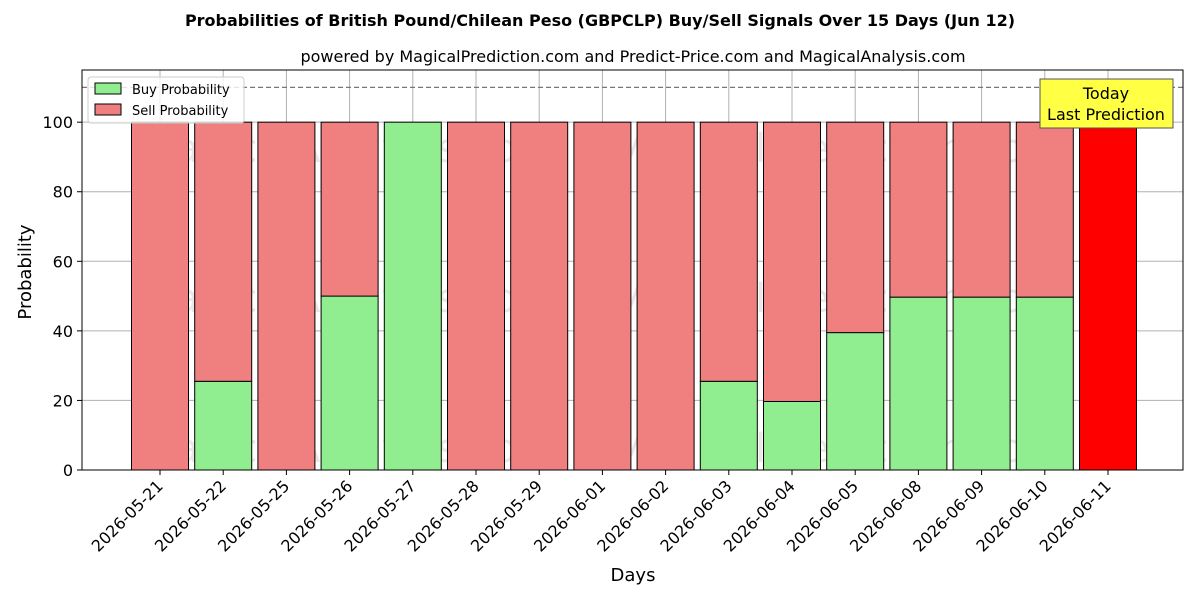 This screenshot has height=600, width=1200. I want to click on y-tick-label-3: 60, so click(63, 261).